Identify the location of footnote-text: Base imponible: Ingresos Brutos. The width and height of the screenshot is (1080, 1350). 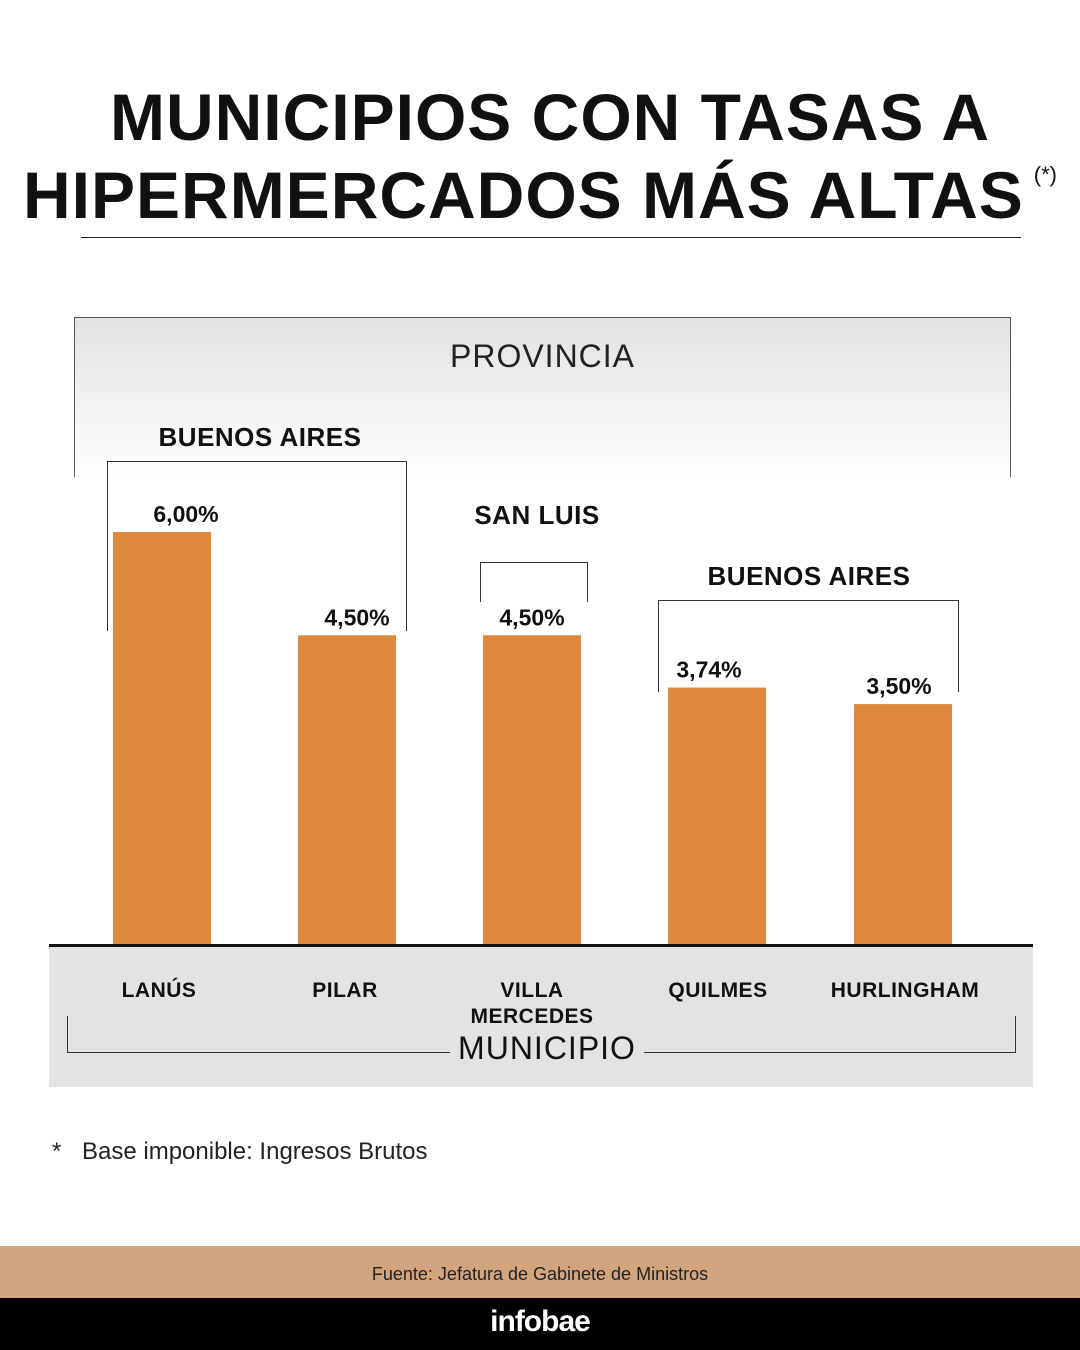
(255, 1151).